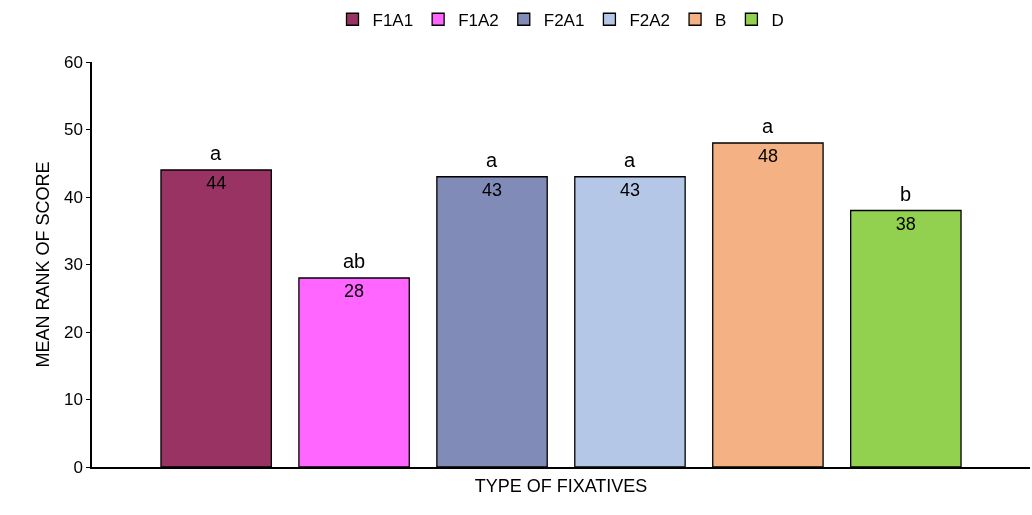 The width and height of the screenshot is (1032, 515). I want to click on y-tick-label: 0, so click(78, 467).